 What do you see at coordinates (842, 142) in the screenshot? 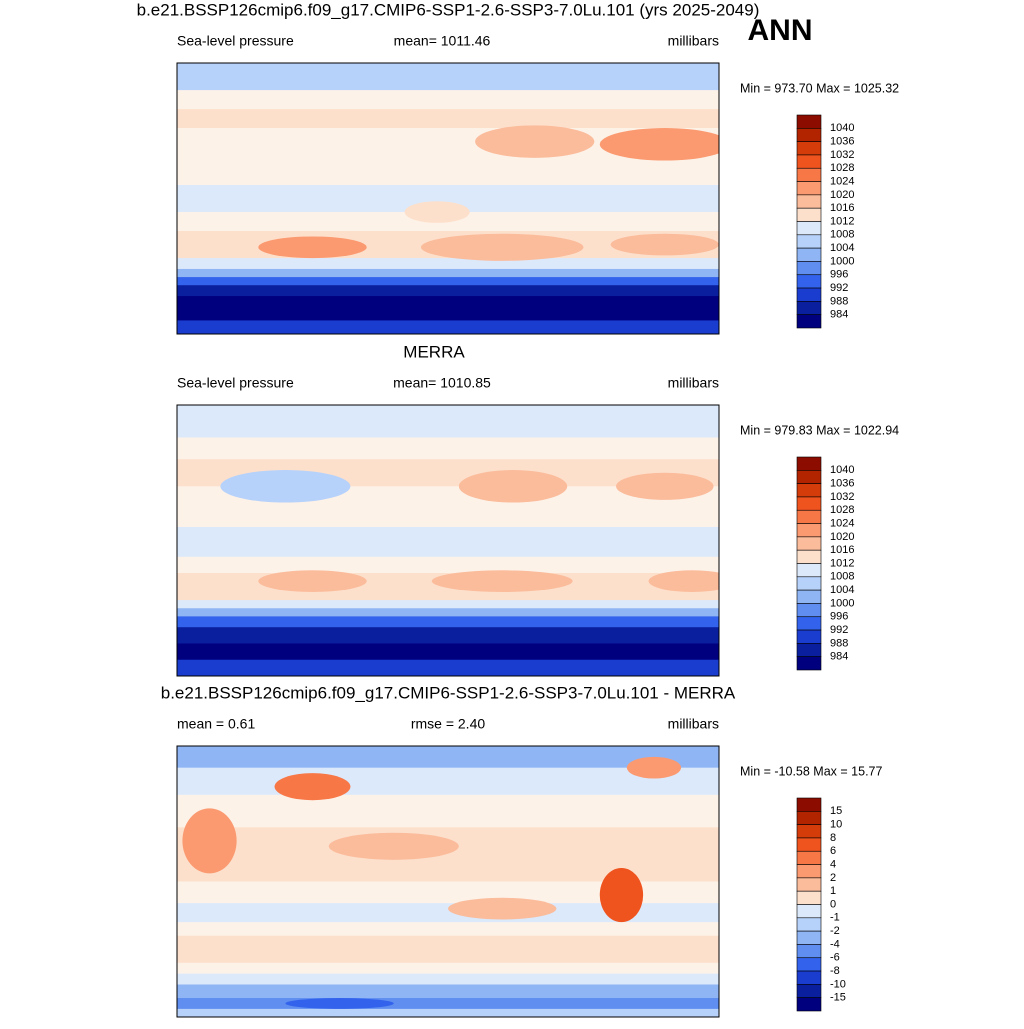
I see `colorbar-label: 1036` at bounding box center [842, 142].